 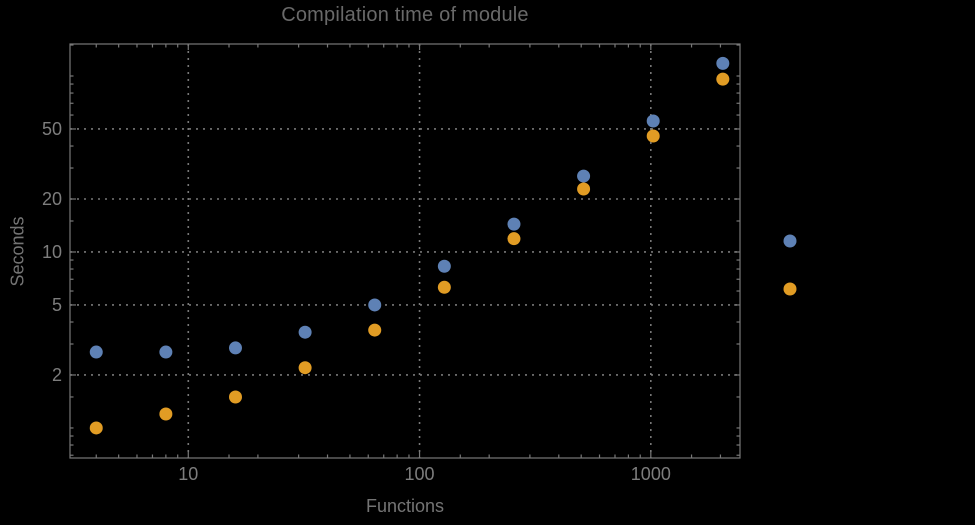 What do you see at coordinates (188, 474) in the screenshot?
I see `x-tick-label: 10` at bounding box center [188, 474].